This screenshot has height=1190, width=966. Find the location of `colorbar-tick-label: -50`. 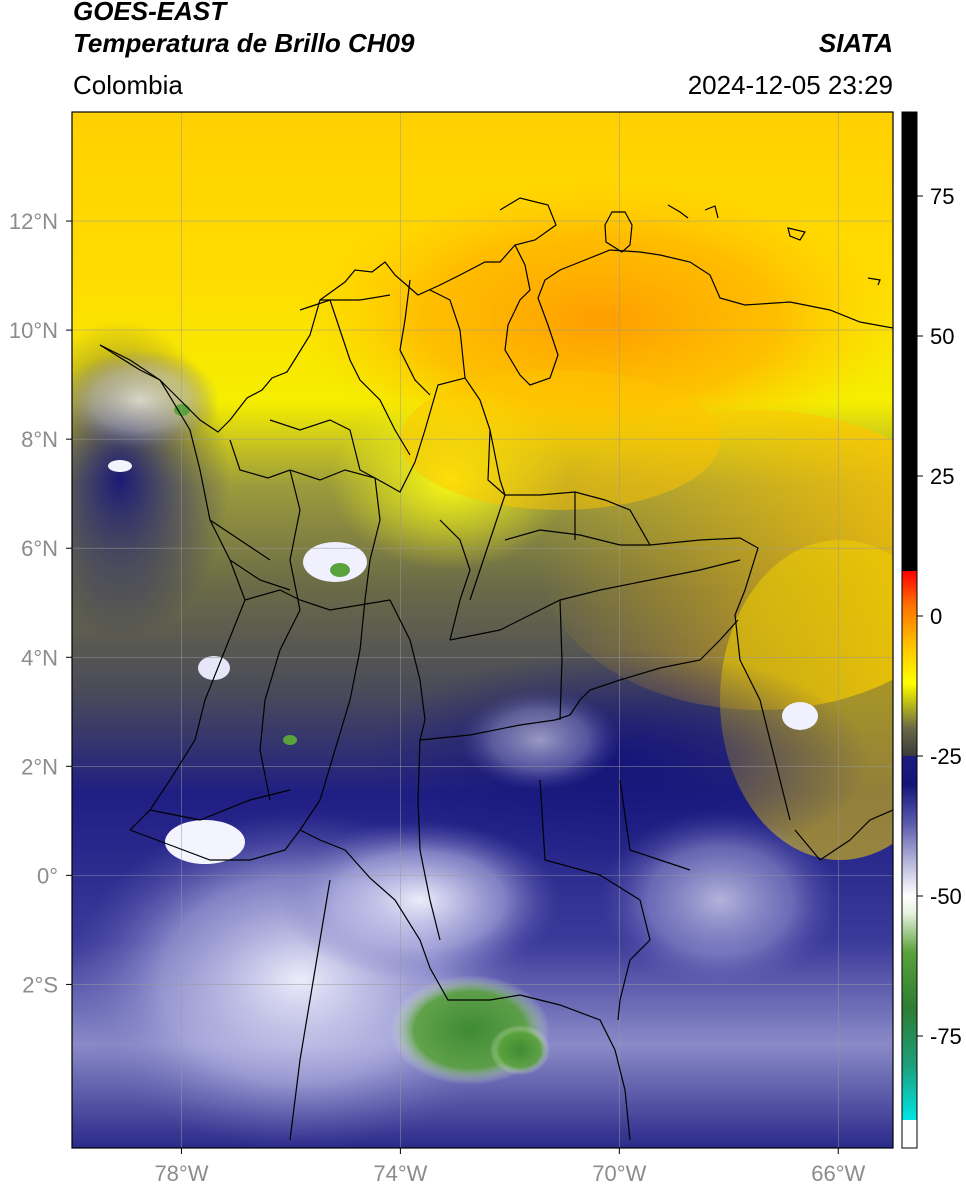

colorbar-tick-label: -50 is located at coordinates (946, 896).